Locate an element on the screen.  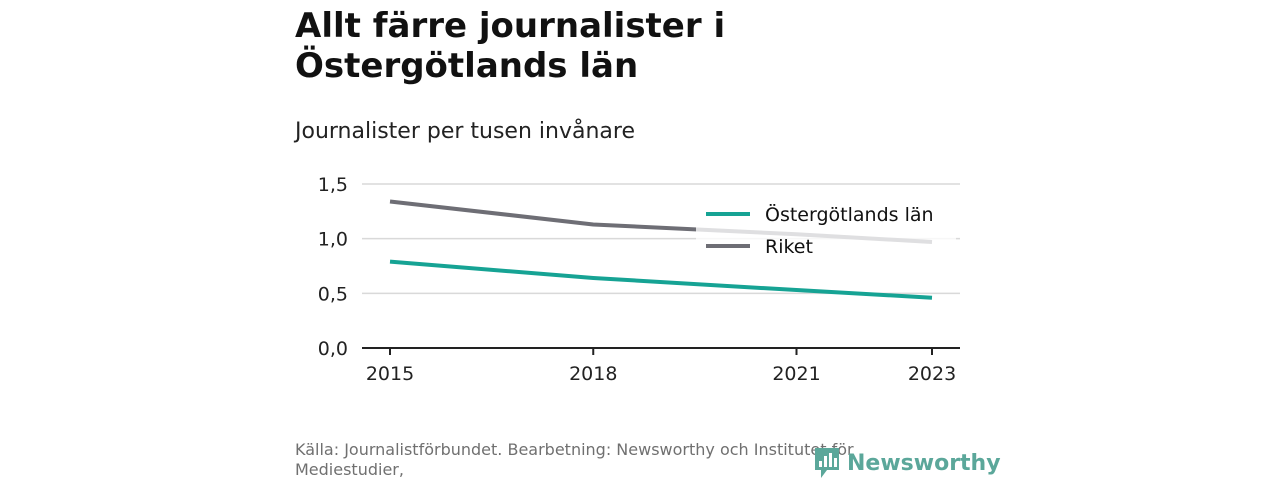
series-line is located at coordinates (661, 279).